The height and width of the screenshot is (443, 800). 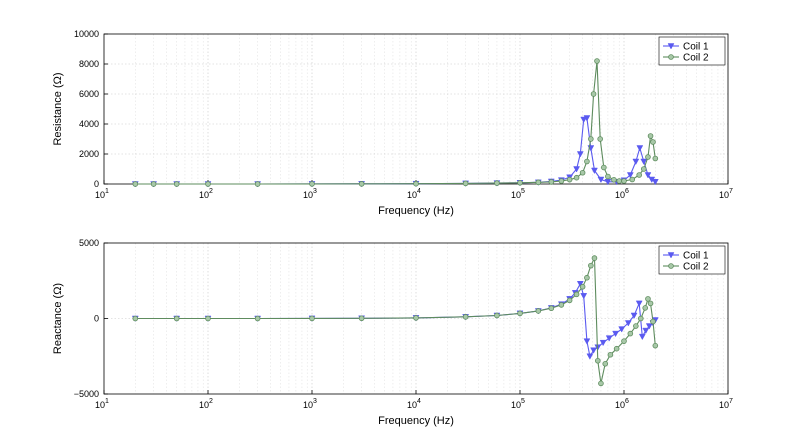 What do you see at coordinates (310, 194) in the screenshot?
I see `x-tick-label: 10³` at bounding box center [310, 194].